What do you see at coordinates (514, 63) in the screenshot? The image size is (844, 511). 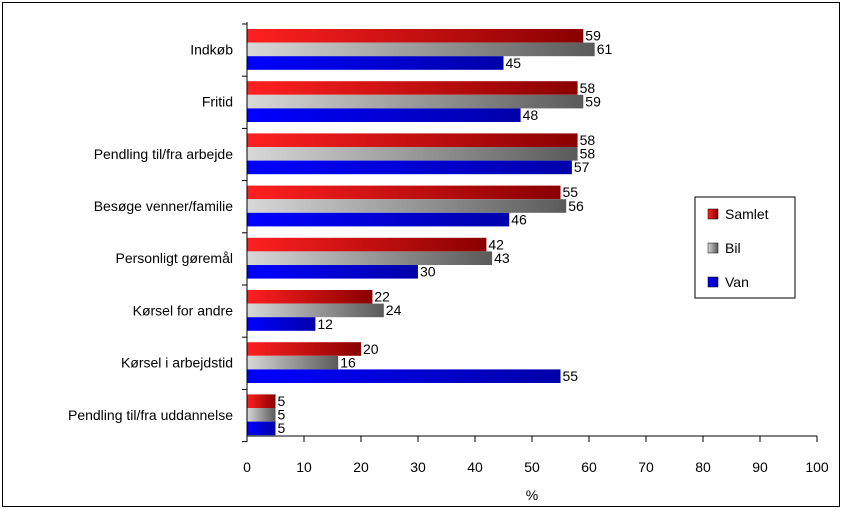 I see `data-label: 45` at bounding box center [514, 63].